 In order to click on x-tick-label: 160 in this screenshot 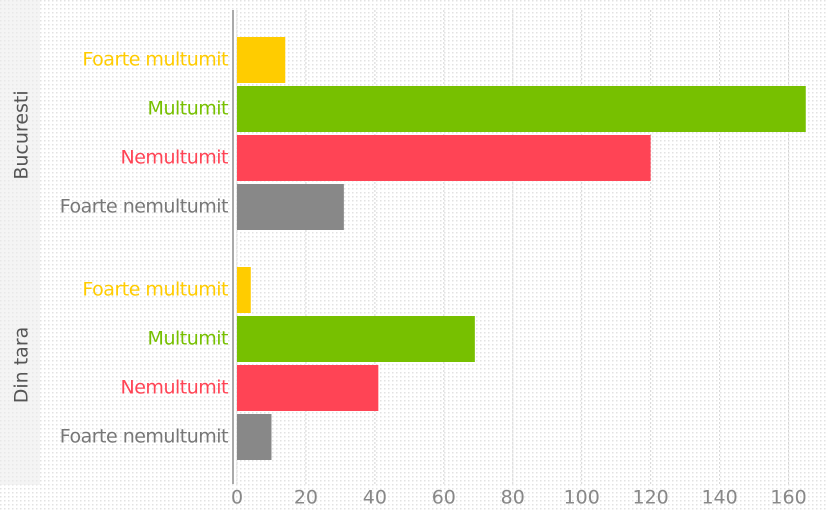, I will do `click(788, 498)`.